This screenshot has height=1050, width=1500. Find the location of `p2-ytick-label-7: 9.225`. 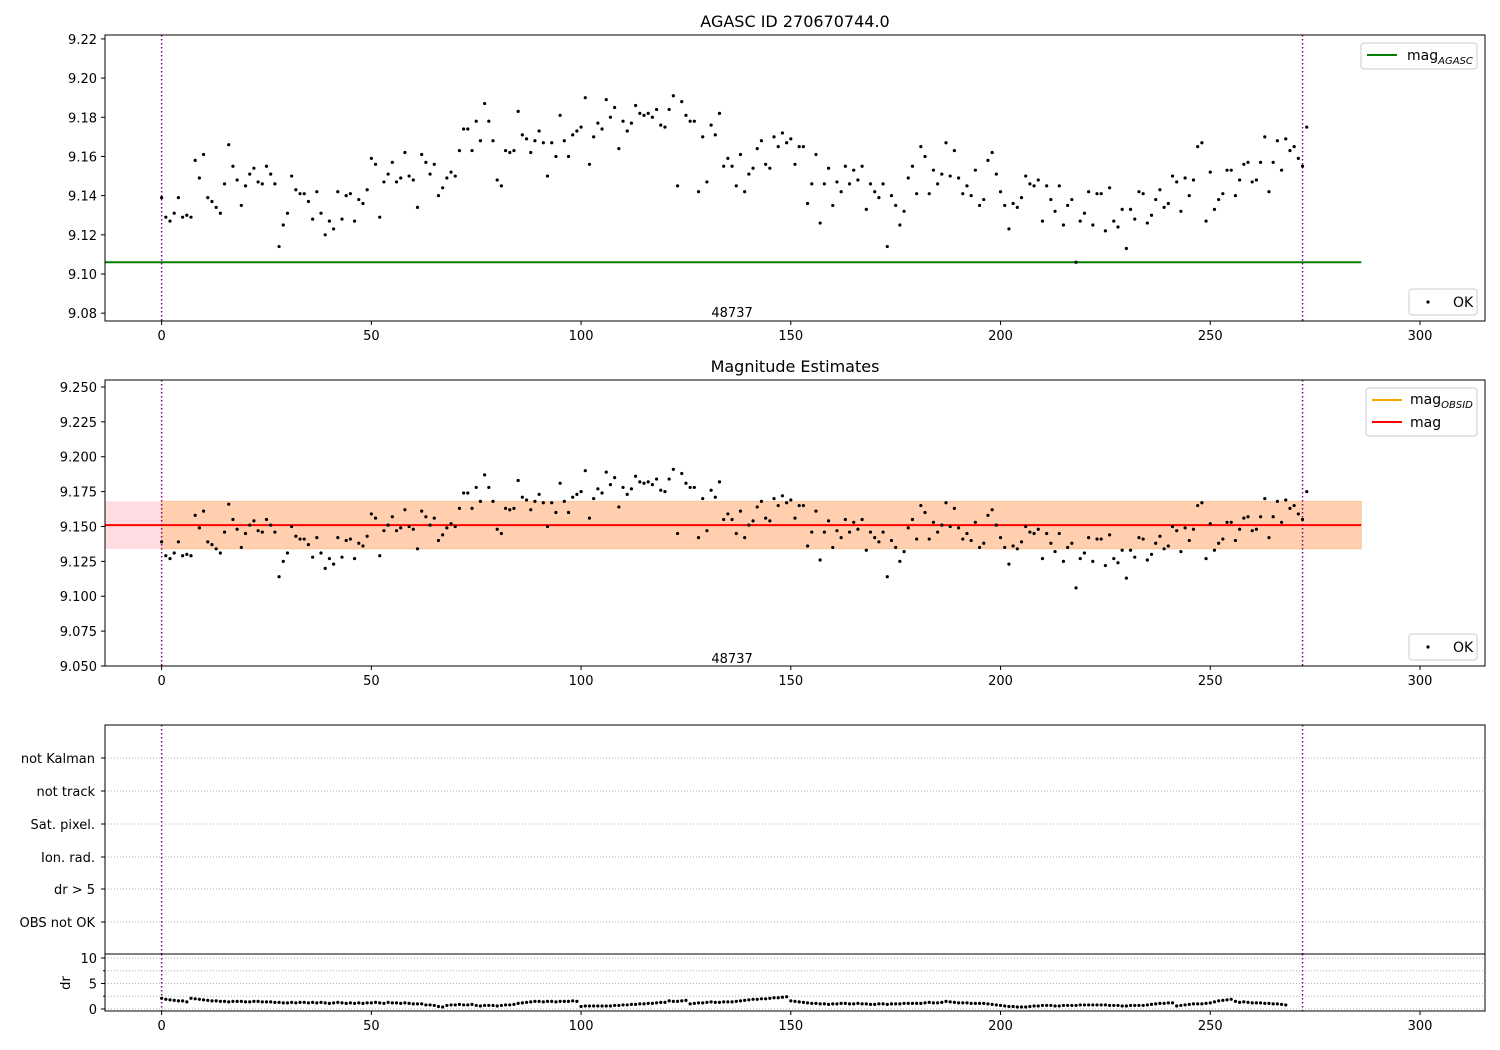

p2-ytick-label-7: 9.225 is located at coordinates (78, 423).